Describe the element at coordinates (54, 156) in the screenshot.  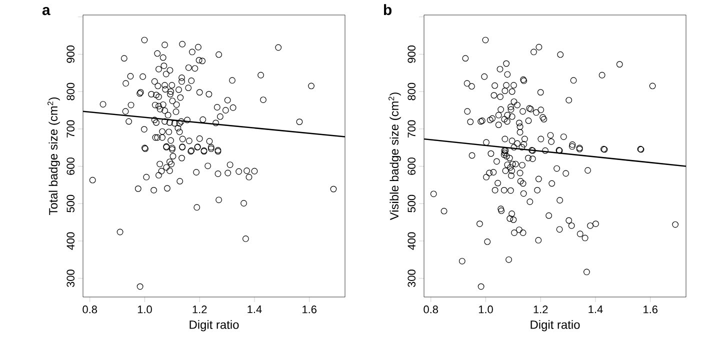
I see `y-axis-title: Total badge size (cm$^{2}$)` at that location.